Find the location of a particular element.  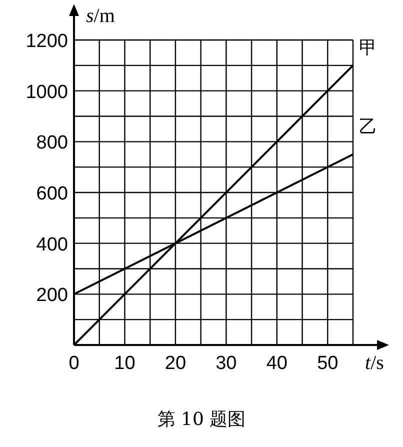

y-tick-label: 1200 is located at coordinates (47, 41).